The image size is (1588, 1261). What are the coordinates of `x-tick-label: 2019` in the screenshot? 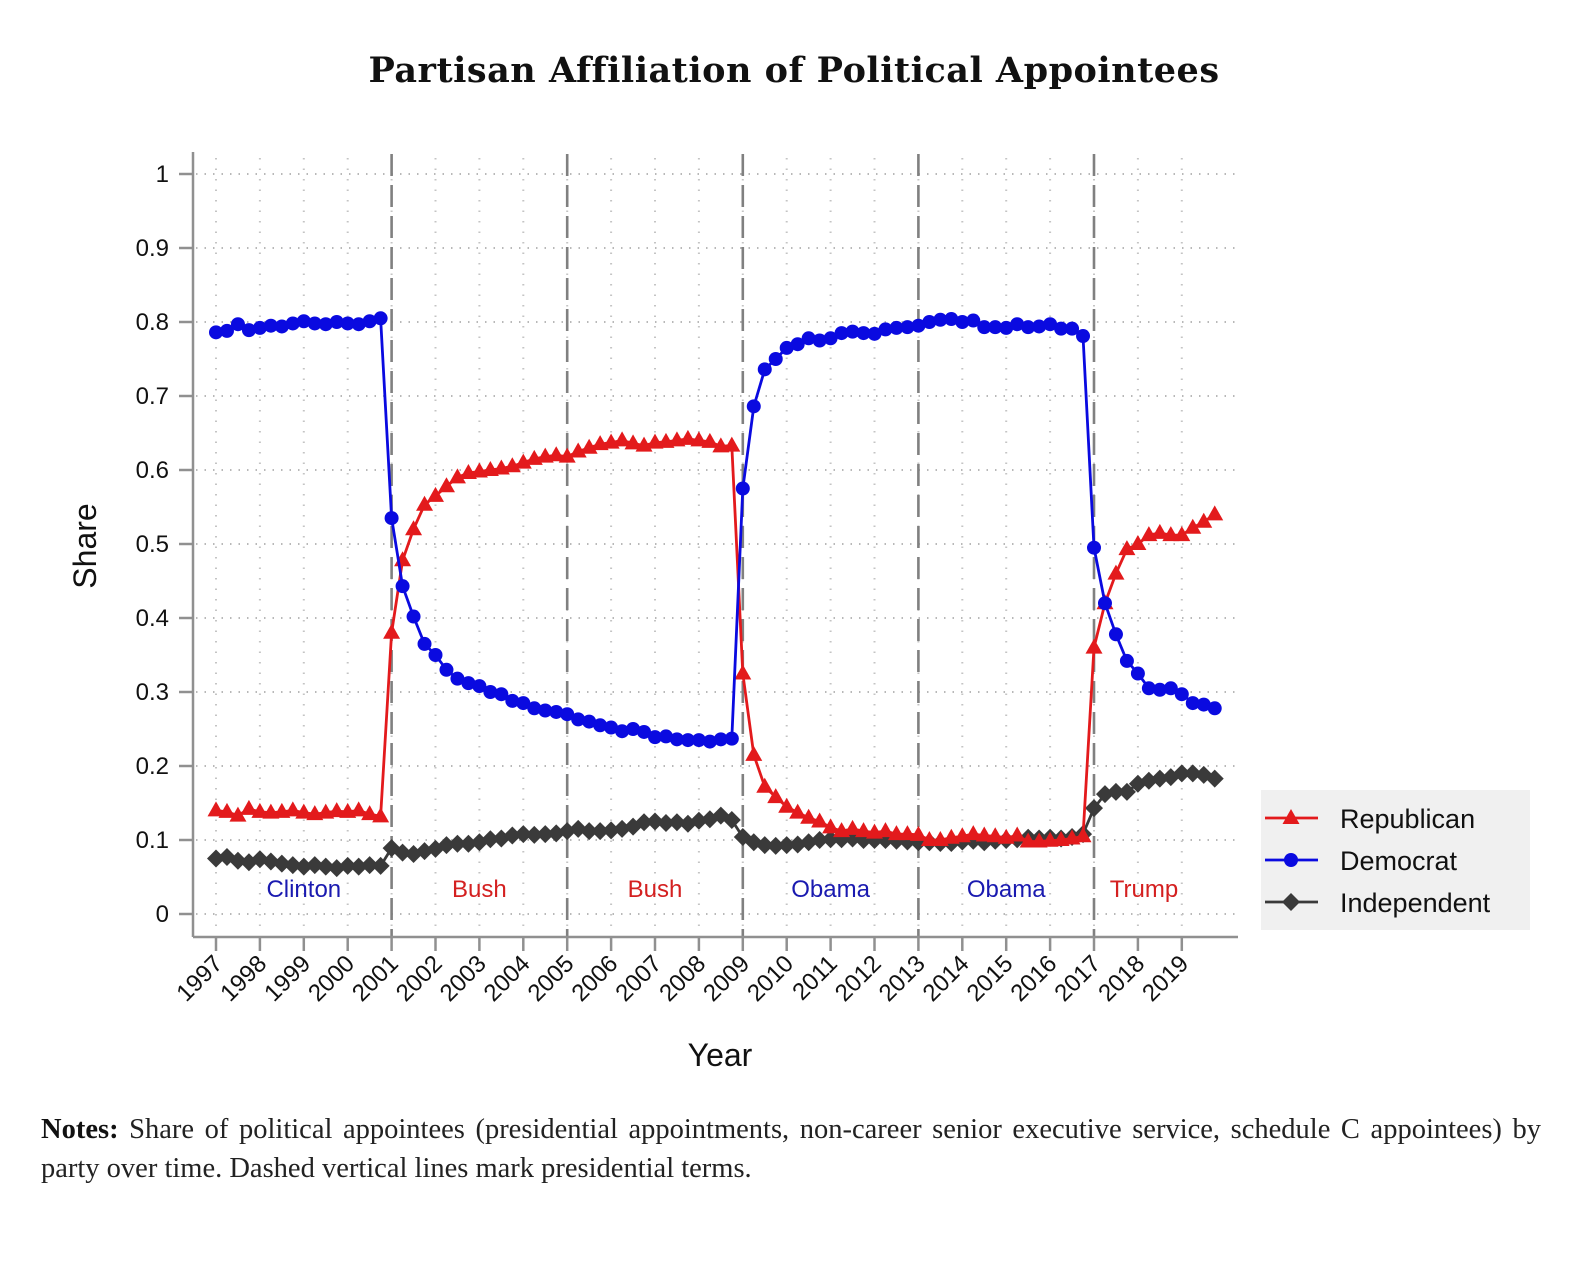 It's located at (1165, 978).